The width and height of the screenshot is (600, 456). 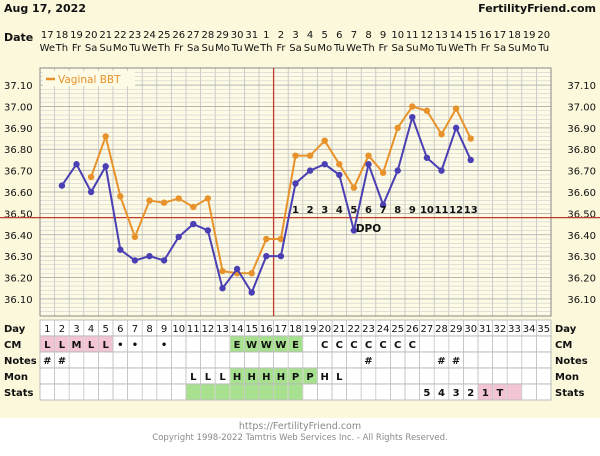 I want to click on y-tick-label-left: 36.30, so click(x=18, y=257).